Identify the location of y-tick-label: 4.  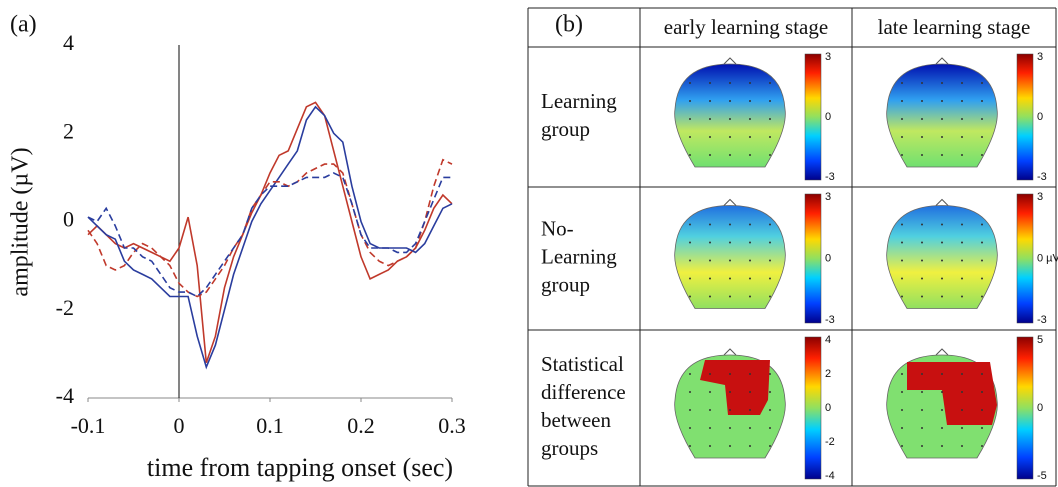
(68, 42).